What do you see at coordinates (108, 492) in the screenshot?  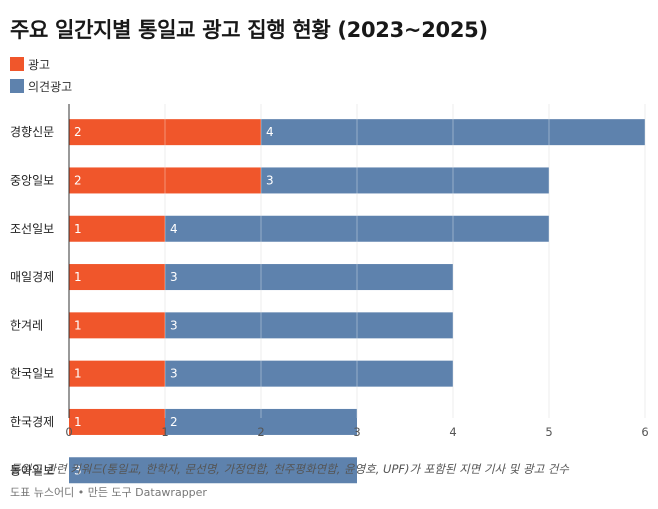 I see `chart-source: 도표 뉴스어디 • 만든 도구 Datawrapper` at bounding box center [108, 492].